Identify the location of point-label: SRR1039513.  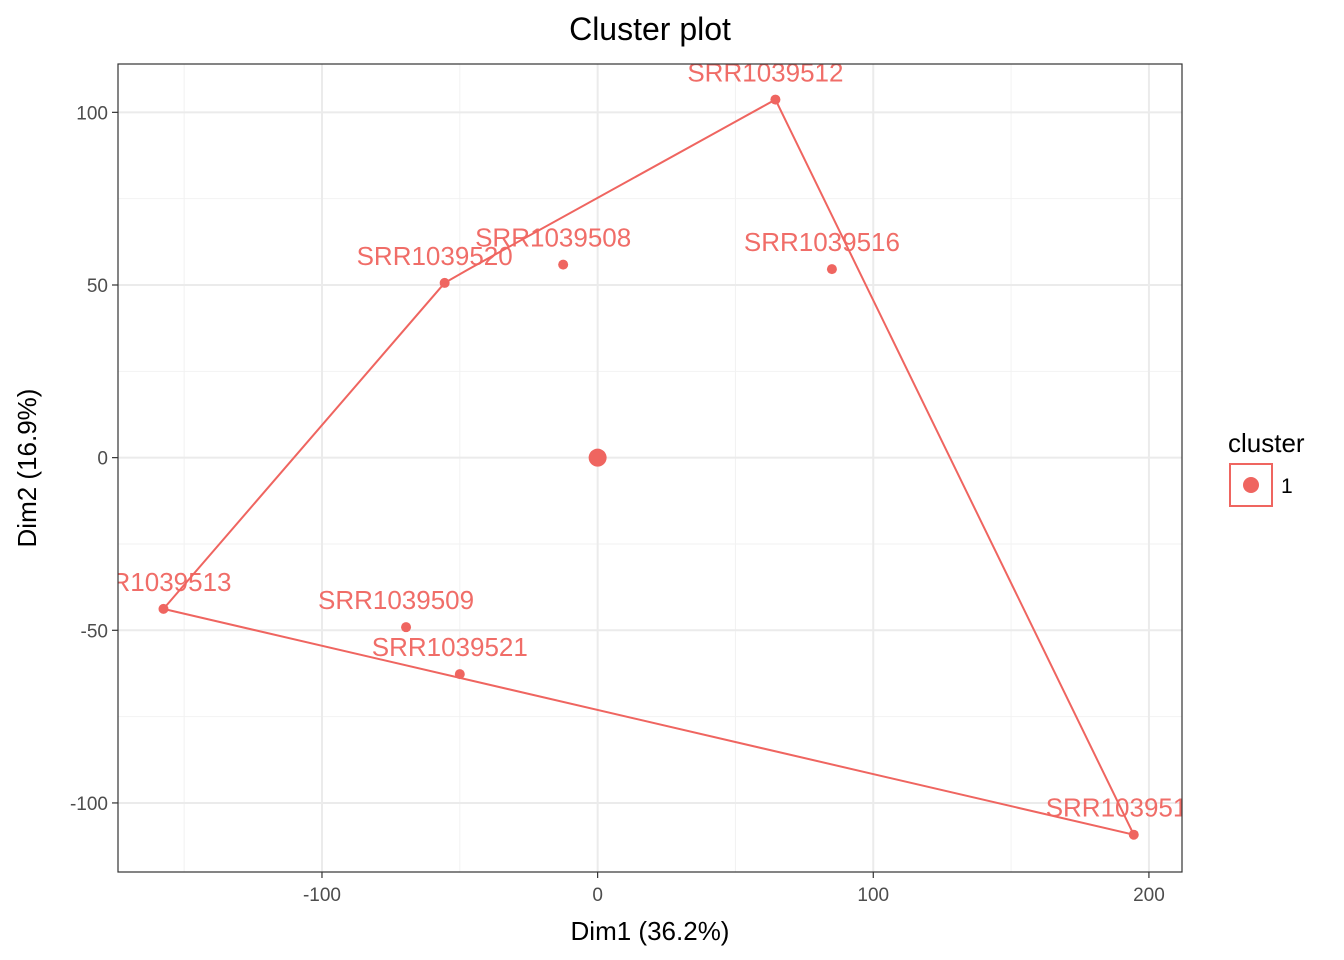
(153, 582).